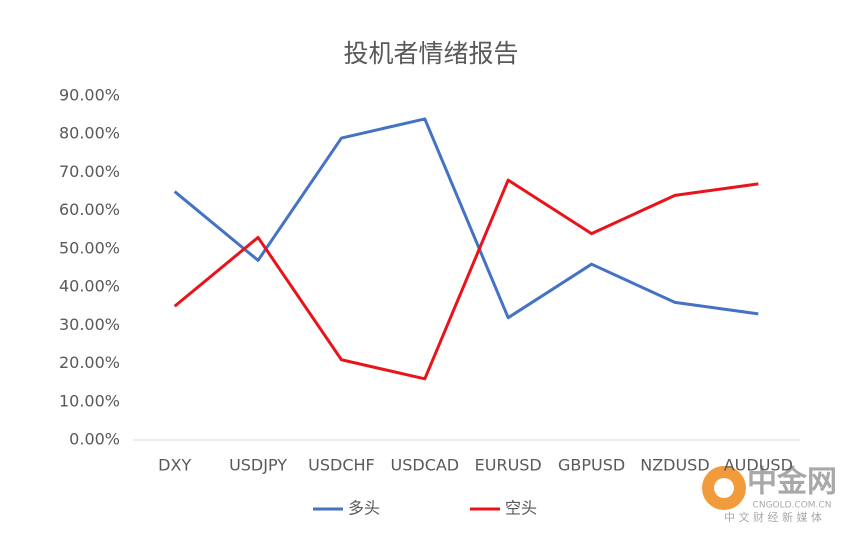 The image size is (859, 535). I want to click on y-tick-label: 70.00%, so click(89, 171).